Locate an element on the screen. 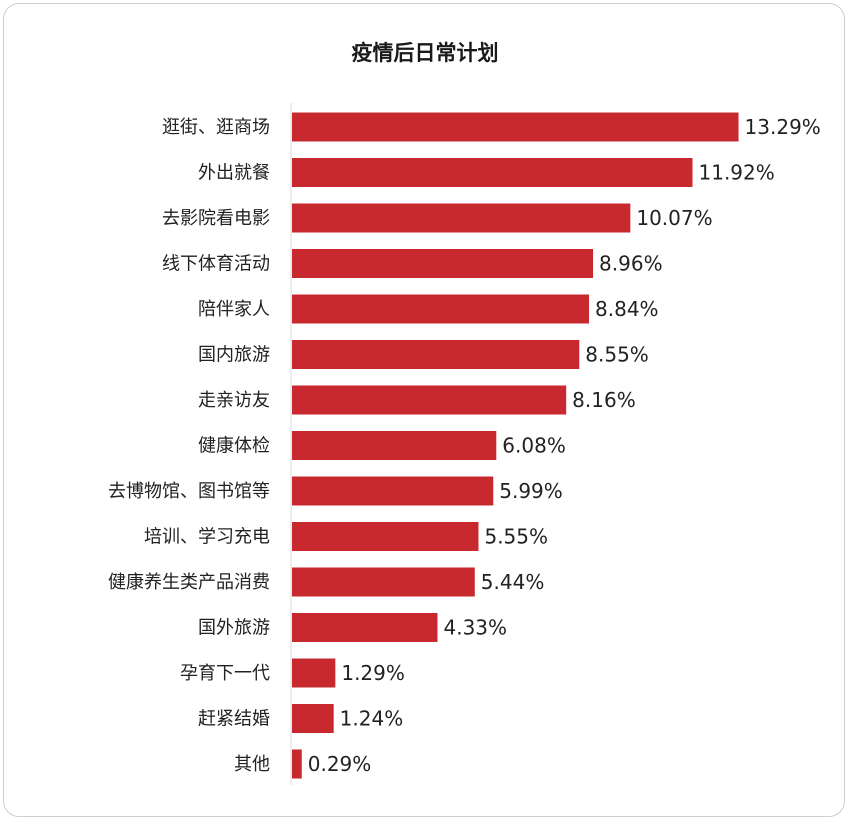  category-label: 健康体检 is located at coordinates (234, 446).